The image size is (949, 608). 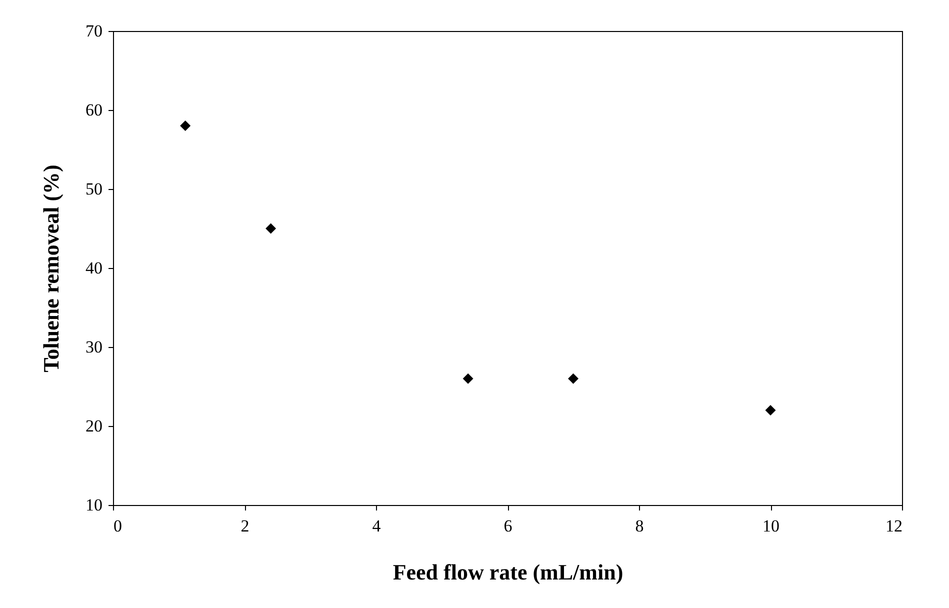 What do you see at coordinates (51, 268) in the screenshot?
I see `y-axis-title: Toluene removeal (%)` at bounding box center [51, 268].